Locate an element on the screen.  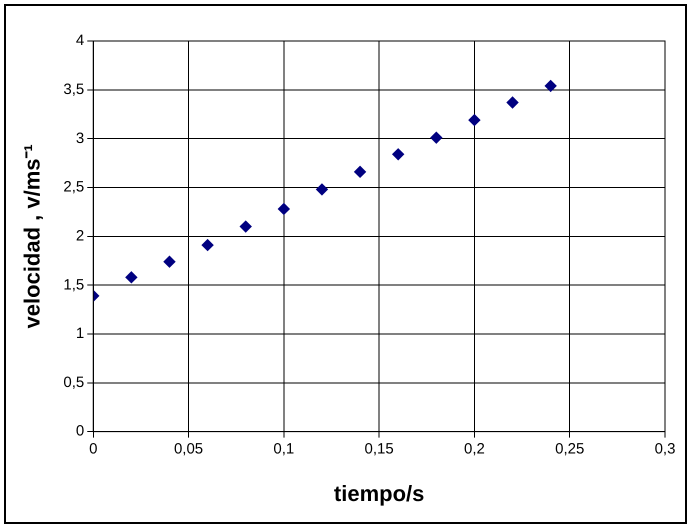
x-tick-label: 0,2 is located at coordinates (474, 449).